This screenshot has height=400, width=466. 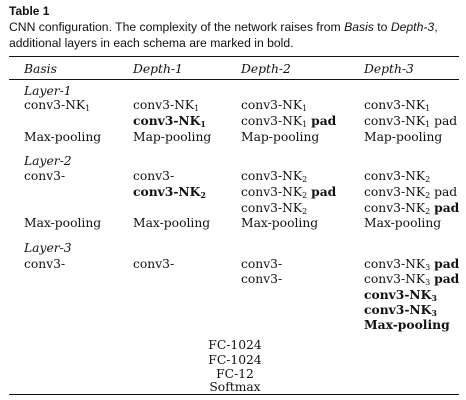 I want to click on l3-d3-conv-4: conv3-NK3, so click(x=400, y=310).